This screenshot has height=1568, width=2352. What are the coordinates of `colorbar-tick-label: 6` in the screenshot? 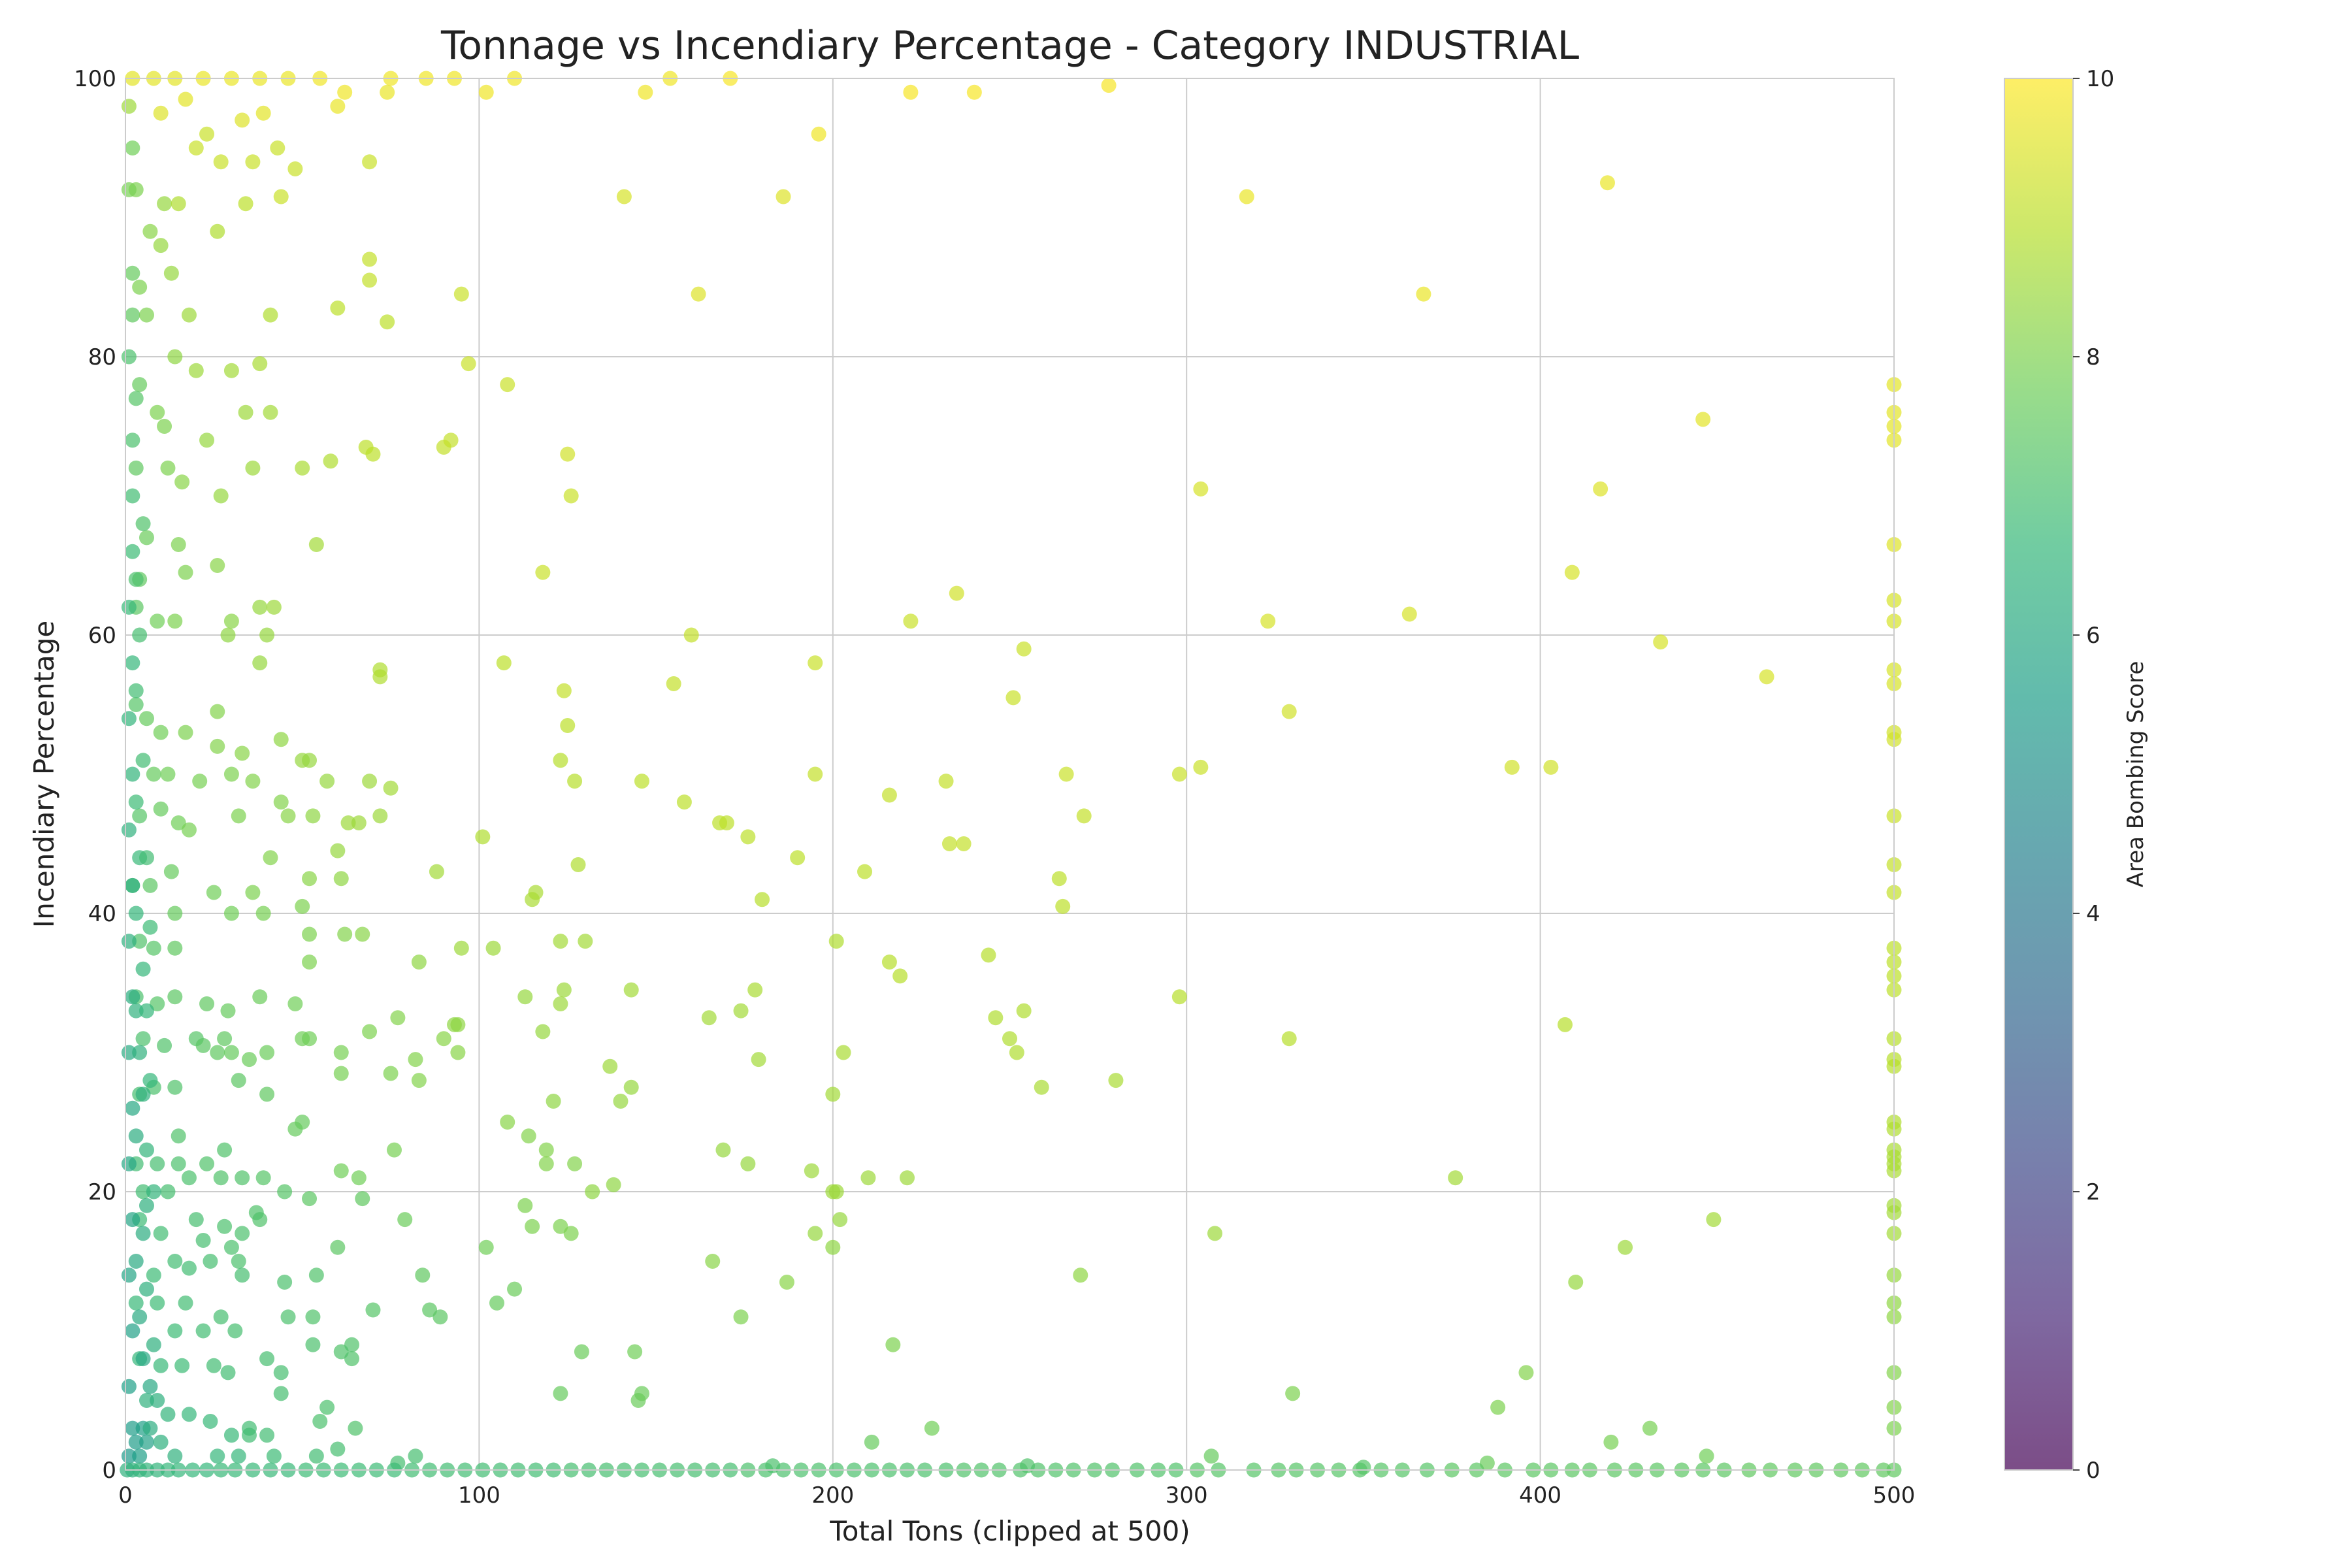 It's located at (2093, 636).